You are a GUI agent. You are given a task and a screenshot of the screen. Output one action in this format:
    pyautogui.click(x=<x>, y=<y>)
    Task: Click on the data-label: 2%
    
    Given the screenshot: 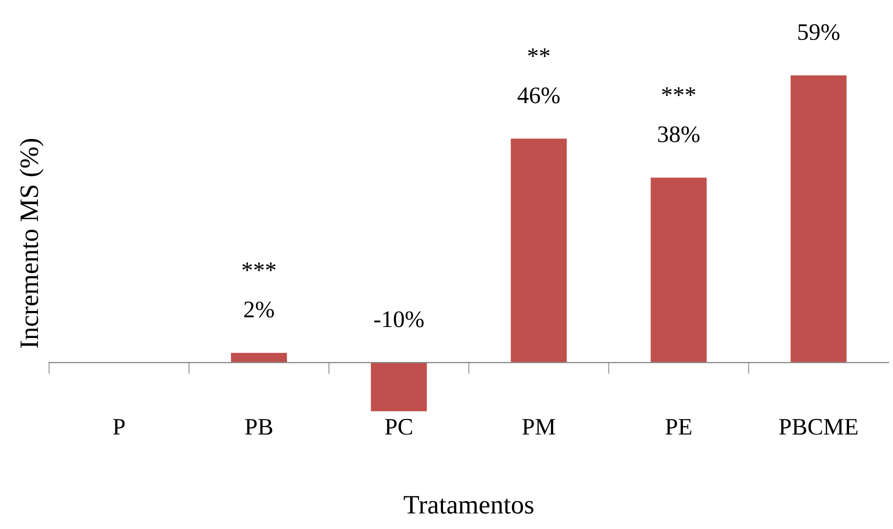 What is the action you would take?
    pyautogui.click(x=259, y=310)
    